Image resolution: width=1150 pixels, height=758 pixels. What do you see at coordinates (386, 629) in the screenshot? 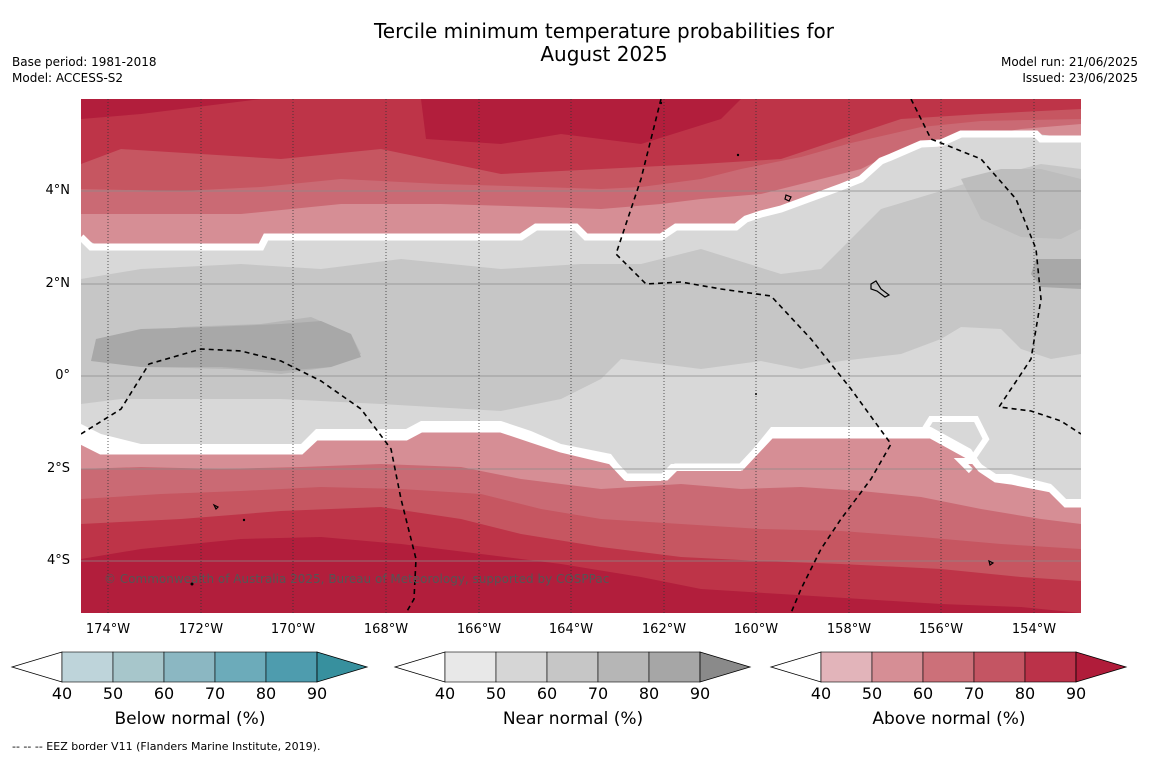
I see `lon-label-168w: 168°W` at bounding box center [386, 629].